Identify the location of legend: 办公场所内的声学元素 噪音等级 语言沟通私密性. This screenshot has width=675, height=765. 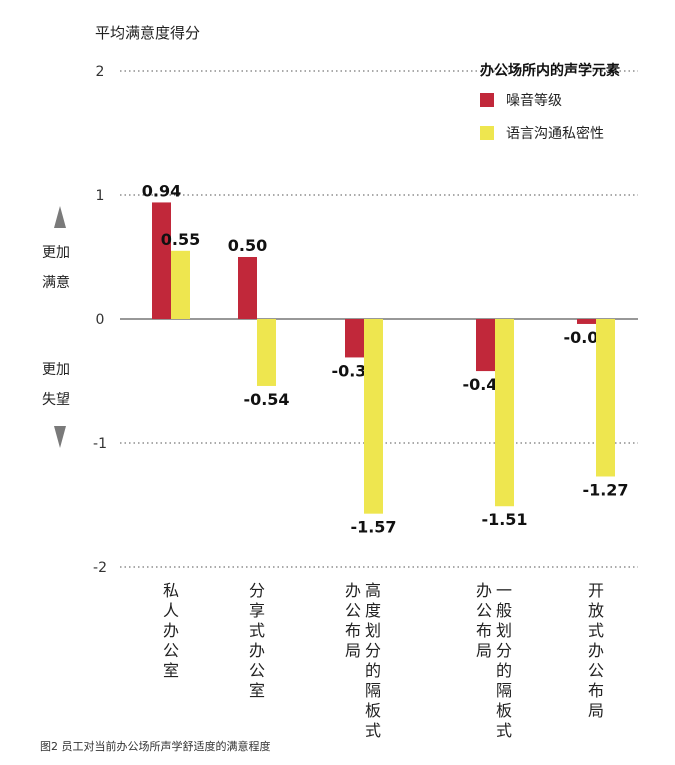
(550, 108).